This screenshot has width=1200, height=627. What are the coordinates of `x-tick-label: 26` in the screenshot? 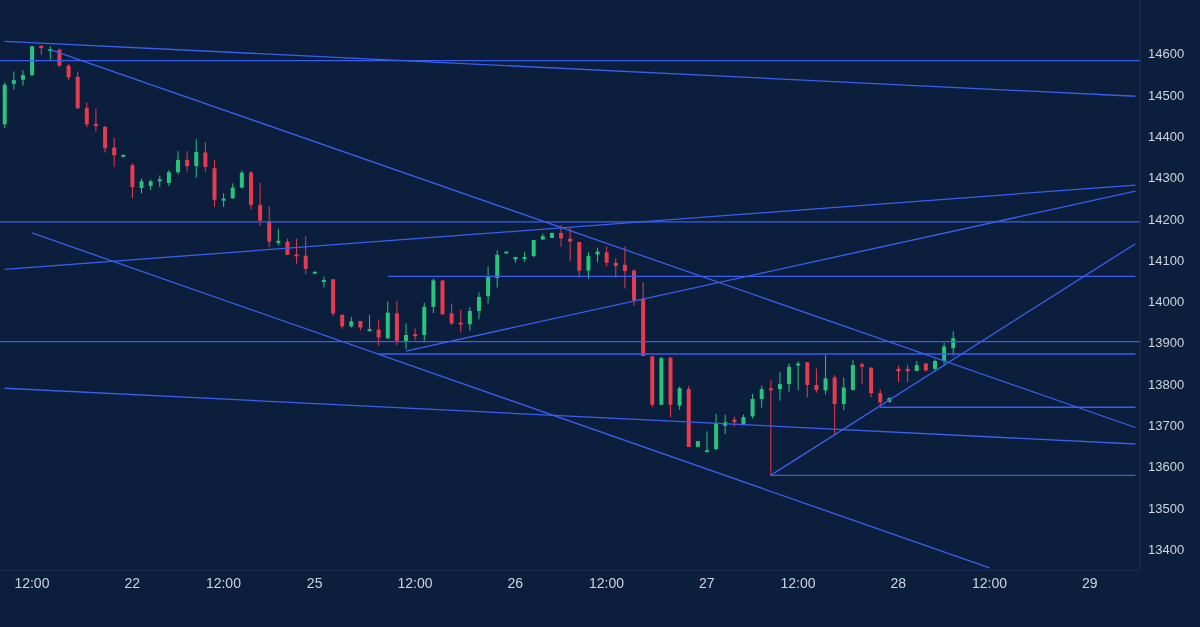 It's located at (515, 582).